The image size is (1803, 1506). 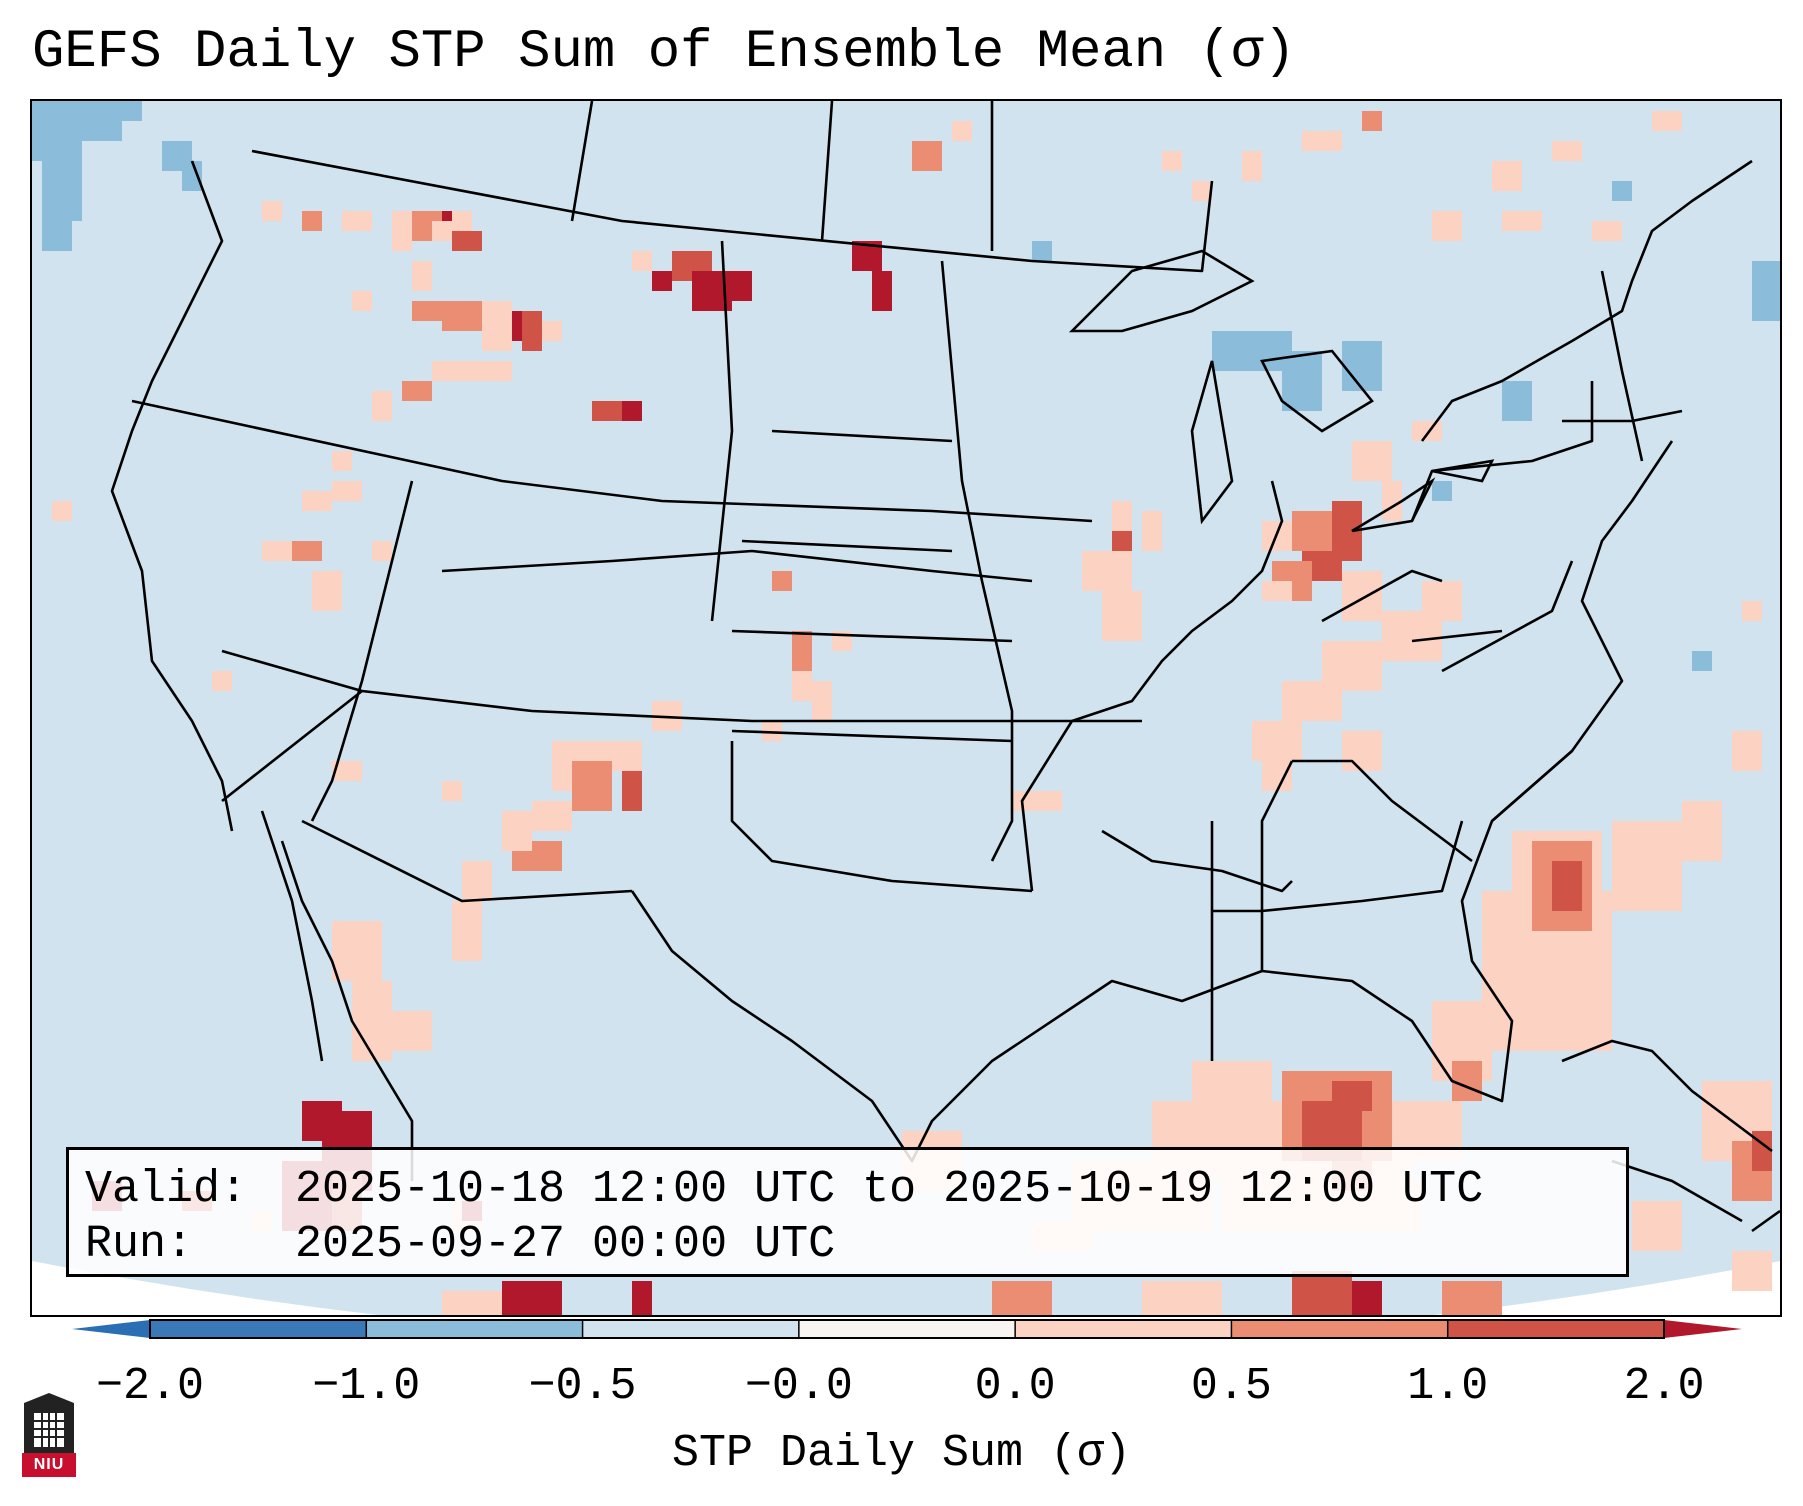 What do you see at coordinates (1664, 1386) in the screenshot?
I see `colorbar-tick-label: 2.0` at bounding box center [1664, 1386].